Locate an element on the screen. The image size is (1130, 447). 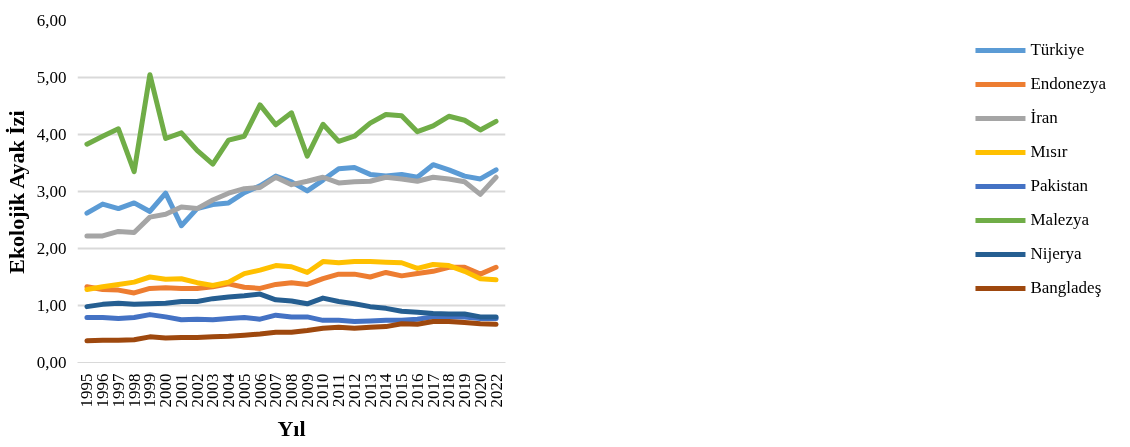
y-tick-label: 1,00 is located at coordinates (51, 305).